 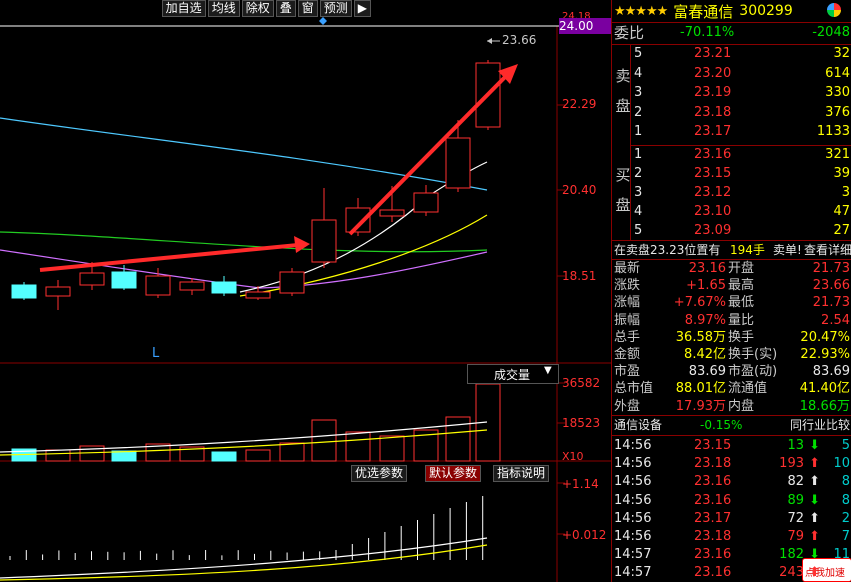 What do you see at coordinates (638, 131) in the screenshot?
I see `sell-level: 1` at bounding box center [638, 131].